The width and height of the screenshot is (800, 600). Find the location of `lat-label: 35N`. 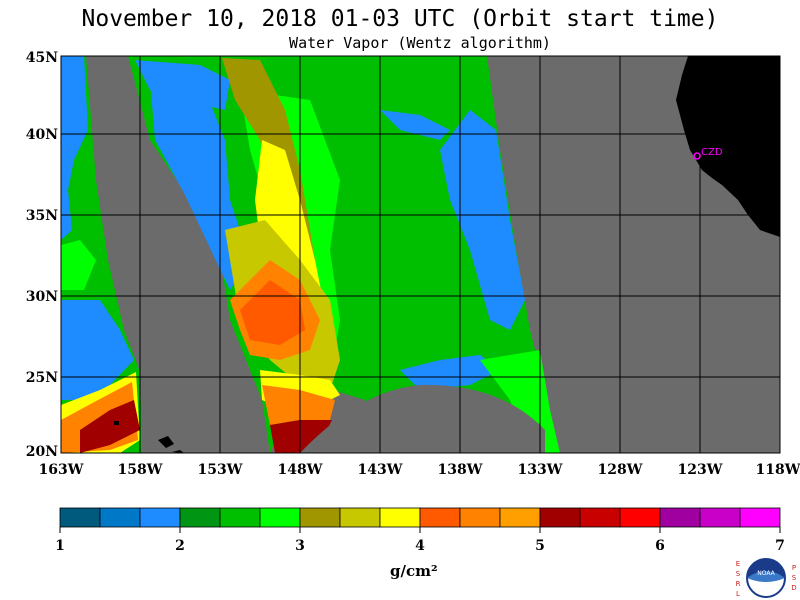

lat-label: 35N is located at coordinates (42, 216).